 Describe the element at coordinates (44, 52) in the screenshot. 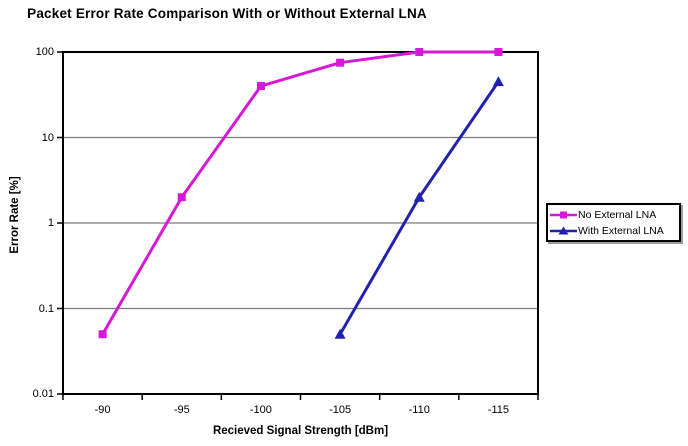

I see `y-tick-label: 100` at that location.